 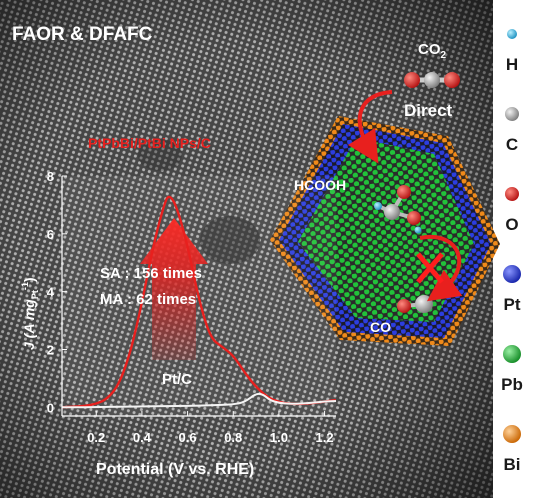 What do you see at coordinates (512, 304) in the screenshot?
I see `legend-label-pt: Pt` at bounding box center [512, 304].